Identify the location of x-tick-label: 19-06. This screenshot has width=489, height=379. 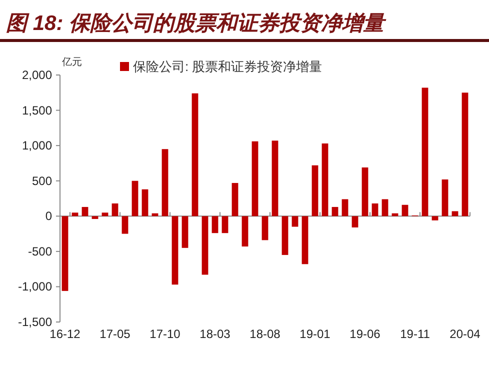
(365, 334).